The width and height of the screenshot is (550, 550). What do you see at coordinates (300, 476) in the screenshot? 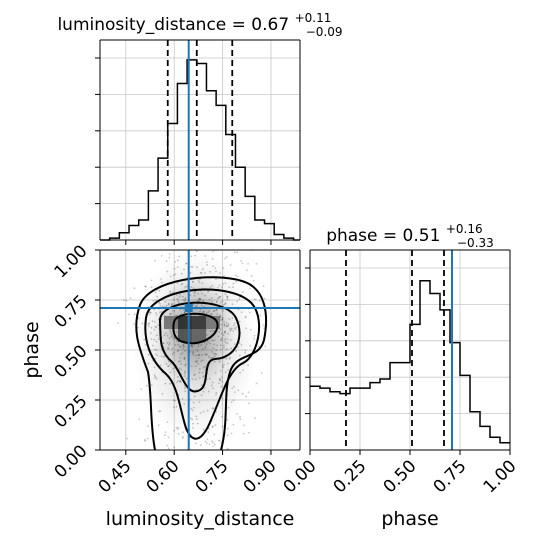
I see `x-tick-label: 0.00` at bounding box center [300, 476].